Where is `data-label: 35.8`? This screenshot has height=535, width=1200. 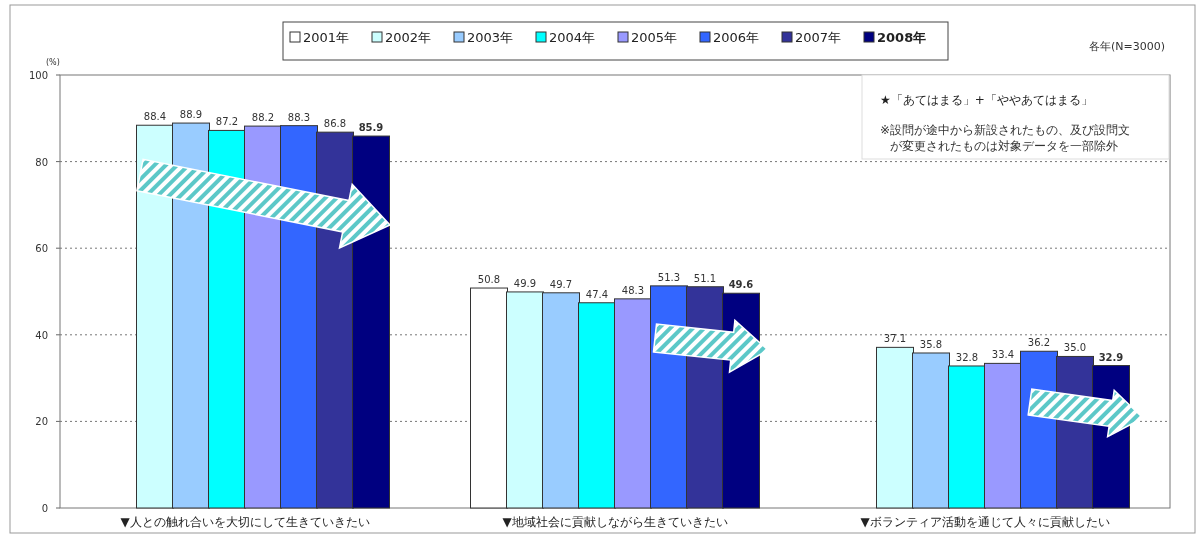
data-label: 35.8 is located at coordinates (931, 344).